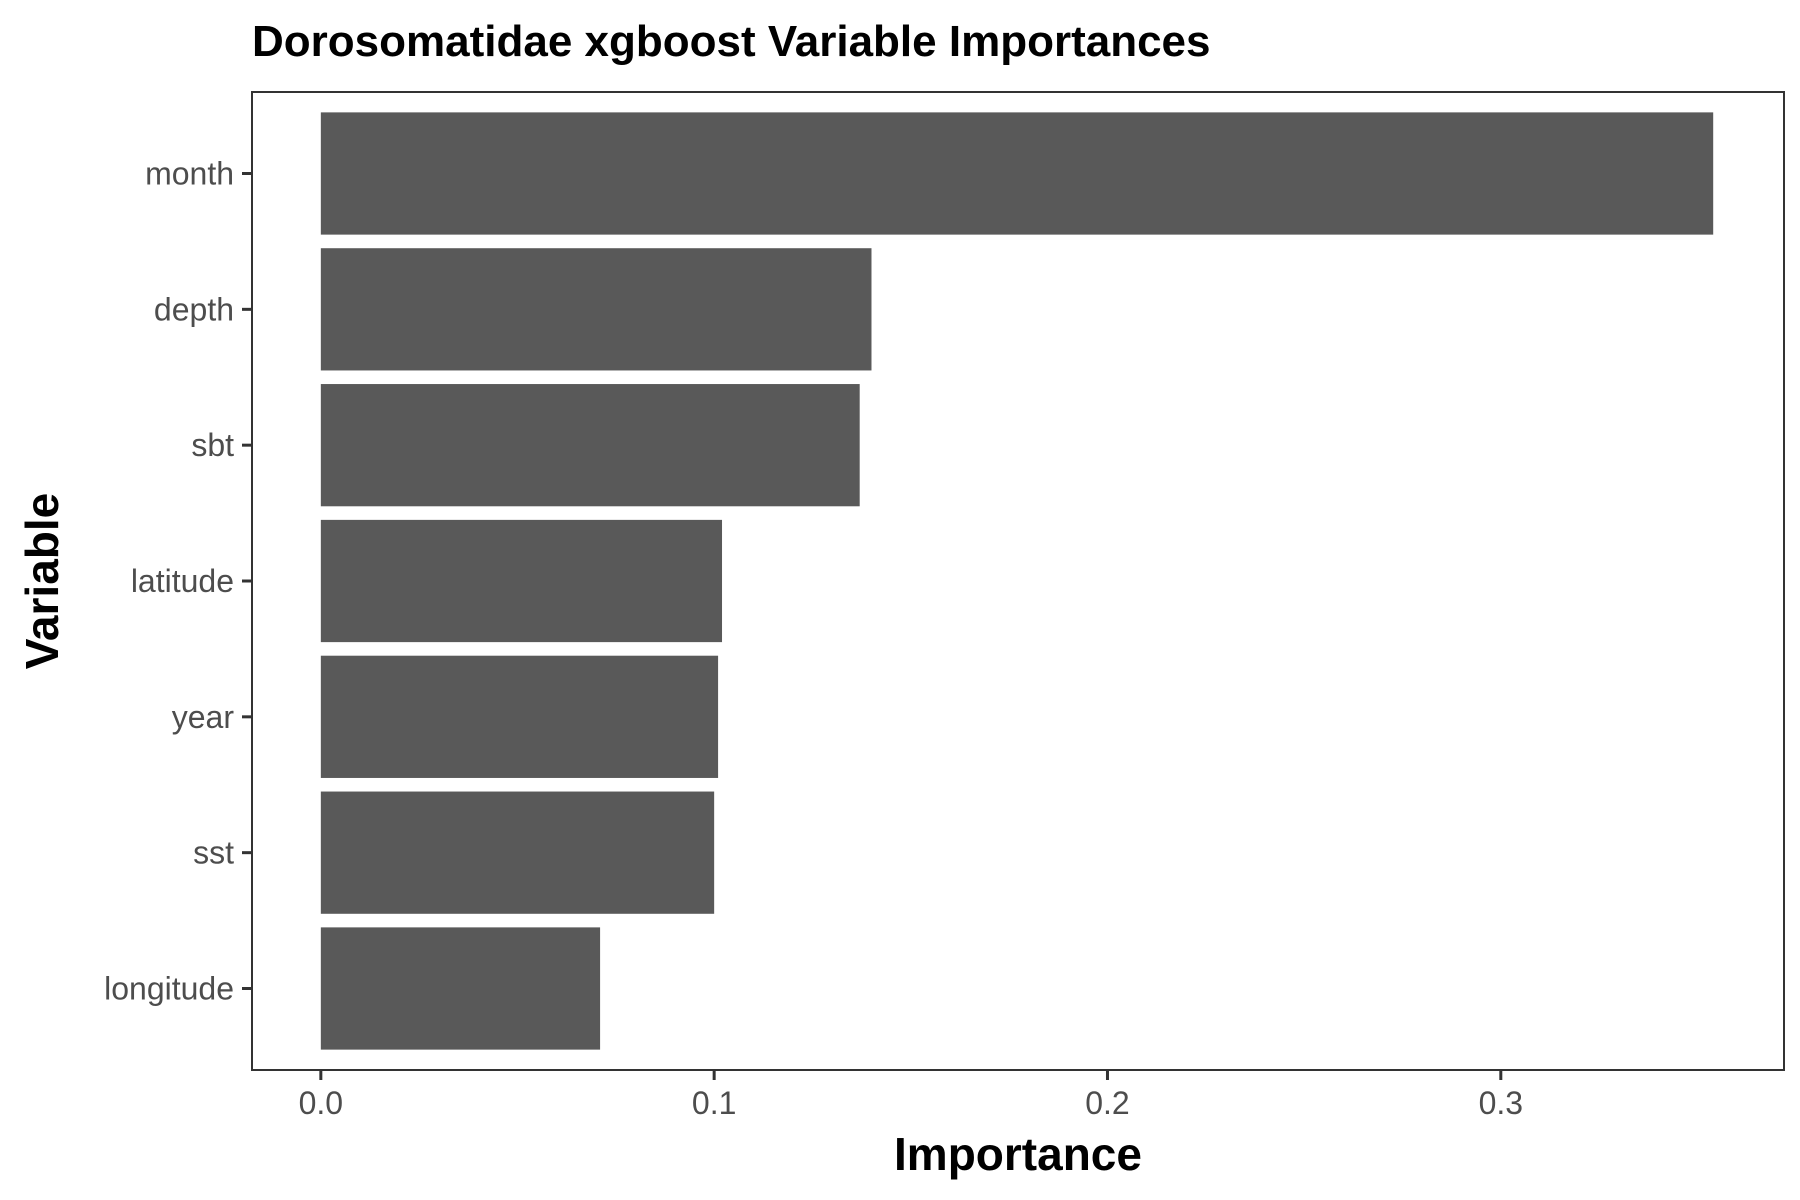  What do you see at coordinates (1501, 1103) in the screenshot?
I see `x-tick-label-3: 0.3` at bounding box center [1501, 1103].